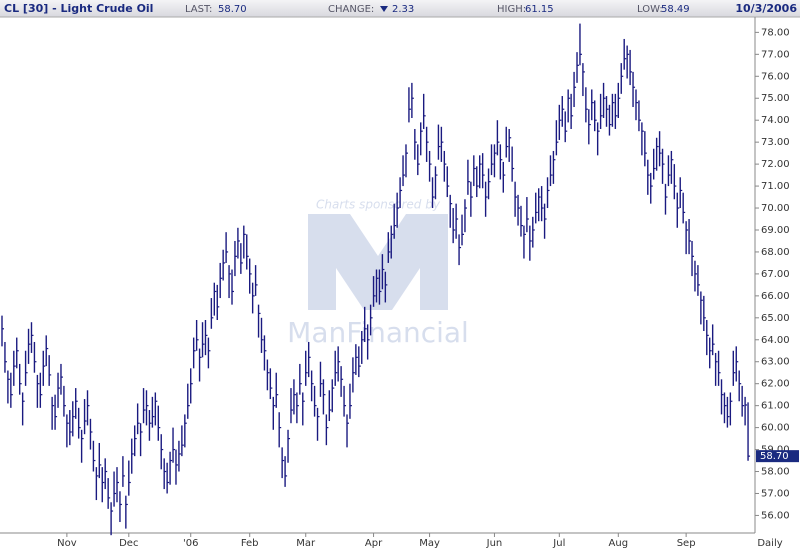 This screenshot has height=550, width=800. I want to click on x-tick-label: Jun, so click(494, 543).